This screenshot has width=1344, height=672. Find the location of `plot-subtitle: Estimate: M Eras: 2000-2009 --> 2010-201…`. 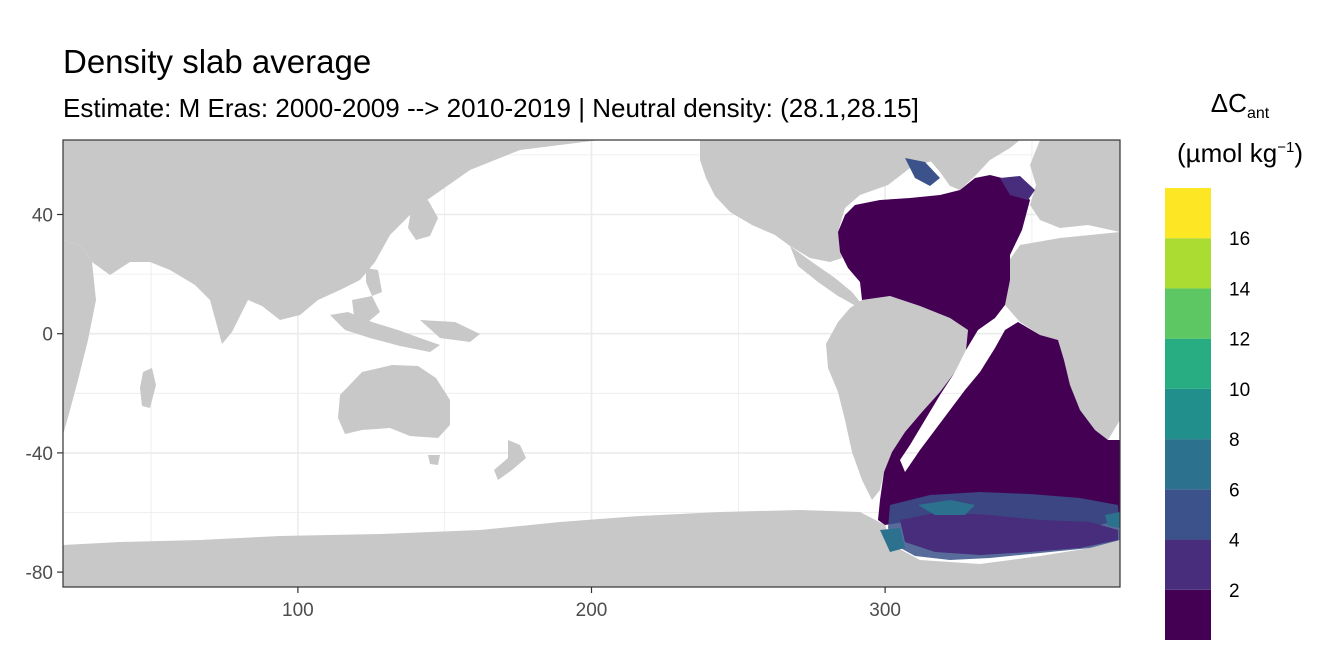

plot-subtitle: Estimate: M Eras: 2000-2009 --> 2010-201… is located at coordinates (491, 108).